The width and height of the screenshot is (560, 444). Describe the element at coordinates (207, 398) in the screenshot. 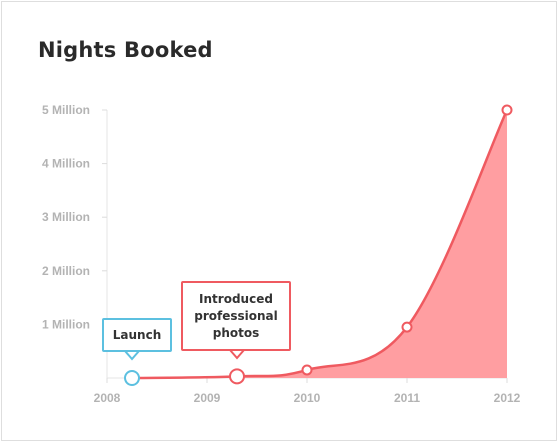

I see `x-tick-label: 2009` at that location.